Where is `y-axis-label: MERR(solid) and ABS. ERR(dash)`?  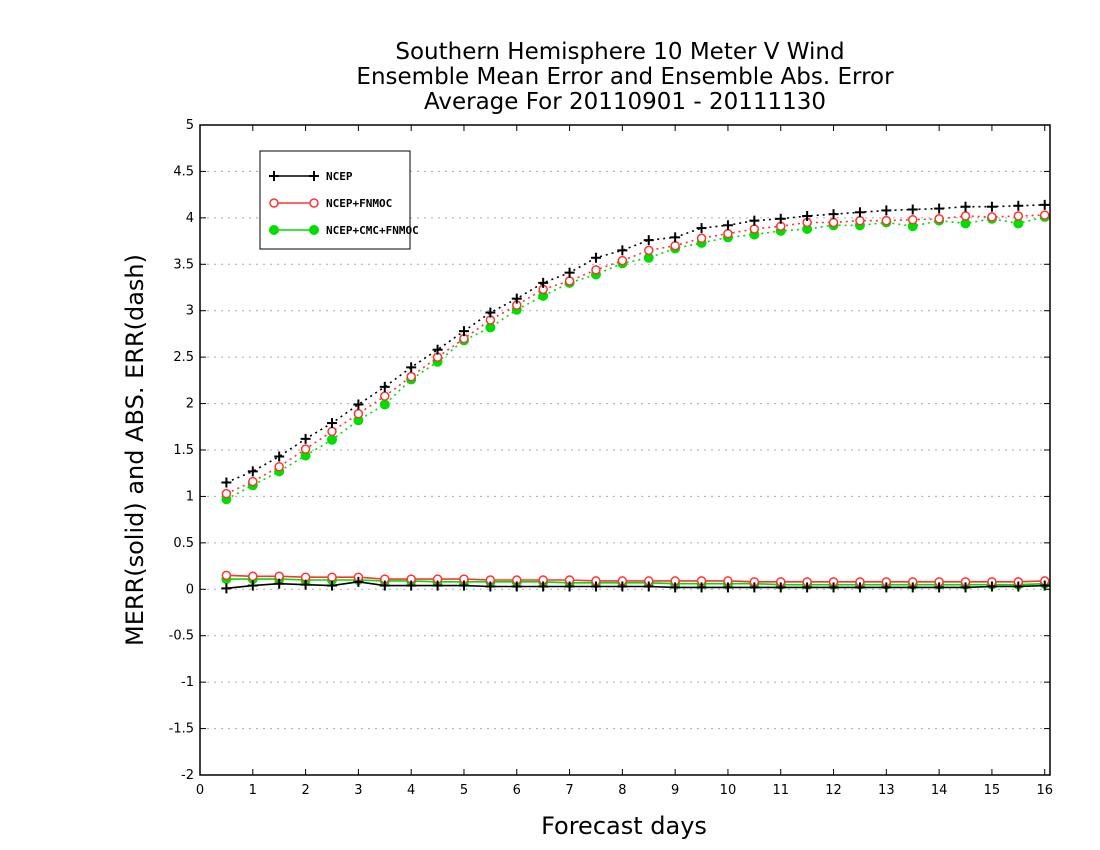 y-axis-label: MERR(solid) and ABS. ERR(dash) is located at coordinates (135, 450).